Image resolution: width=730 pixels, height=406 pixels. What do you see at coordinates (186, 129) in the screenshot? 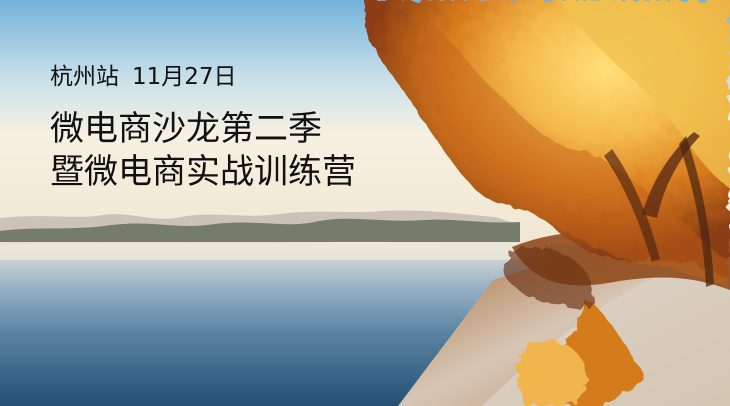
I see `event-title-line-1: 微电商沙龙第二季` at bounding box center [186, 129].